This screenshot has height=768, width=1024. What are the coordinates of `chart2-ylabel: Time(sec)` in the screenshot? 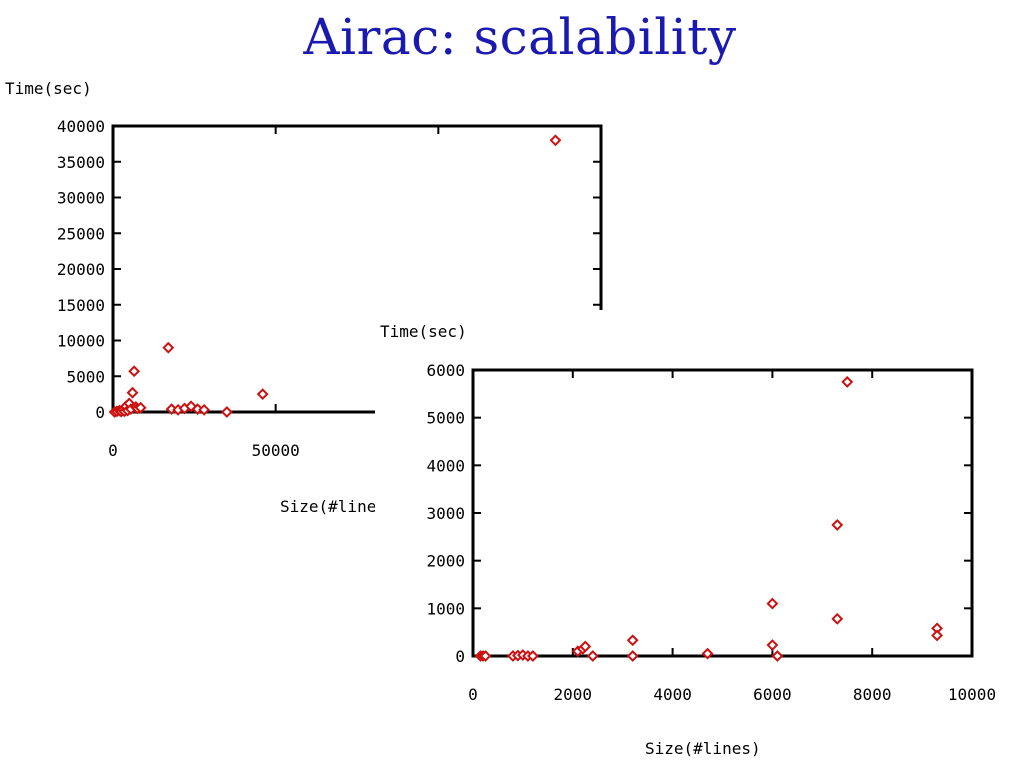 It's located at (423, 331).